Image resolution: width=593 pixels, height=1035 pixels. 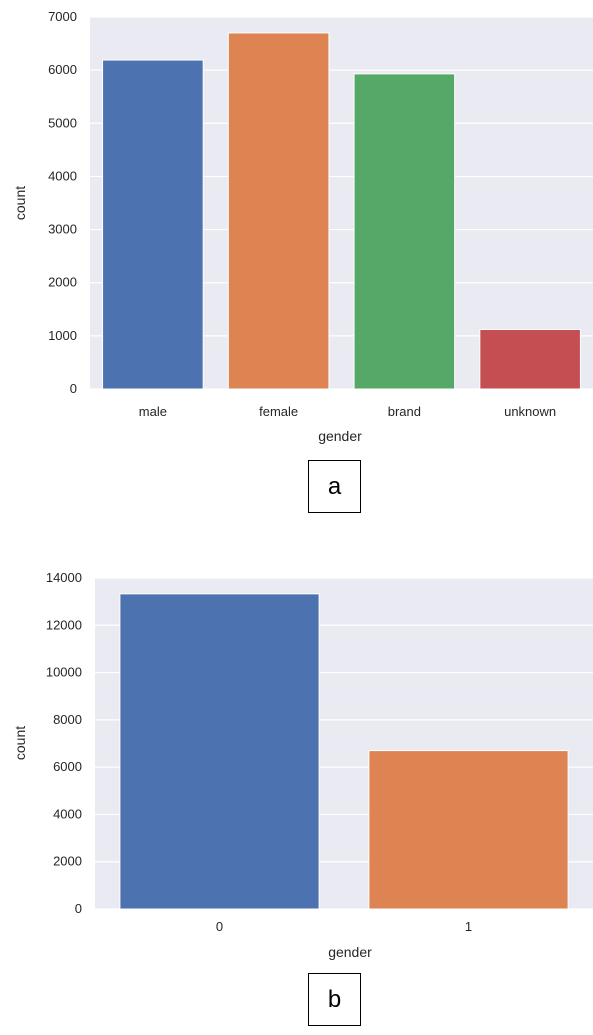 What do you see at coordinates (64, 672) in the screenshot?
I see `y-tick-label: 10000` at bounding box center [64, 672].